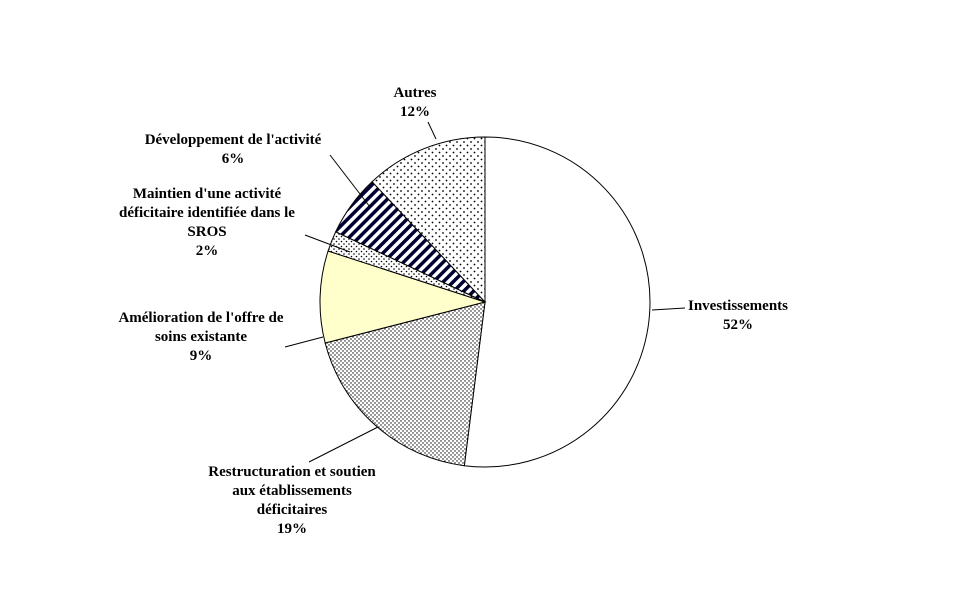  I want to click on slice-label-pct: 6%, so click(233, 159).